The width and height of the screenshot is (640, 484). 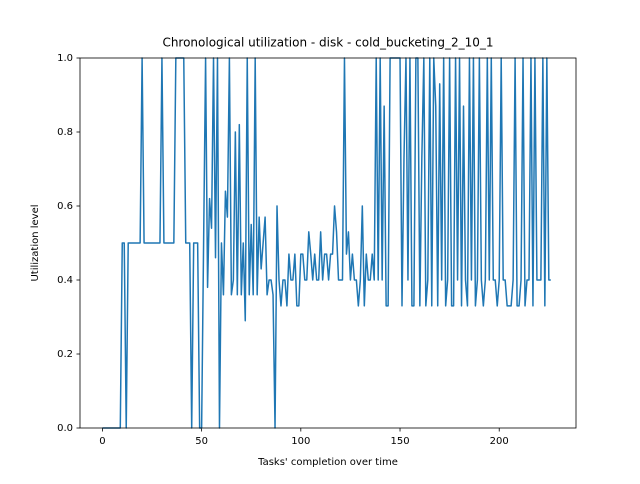 What do you see at coordinates (65, 132) in the screenshot?
I see `y-tick-label: 0.8` at bounding box center [65, 132].